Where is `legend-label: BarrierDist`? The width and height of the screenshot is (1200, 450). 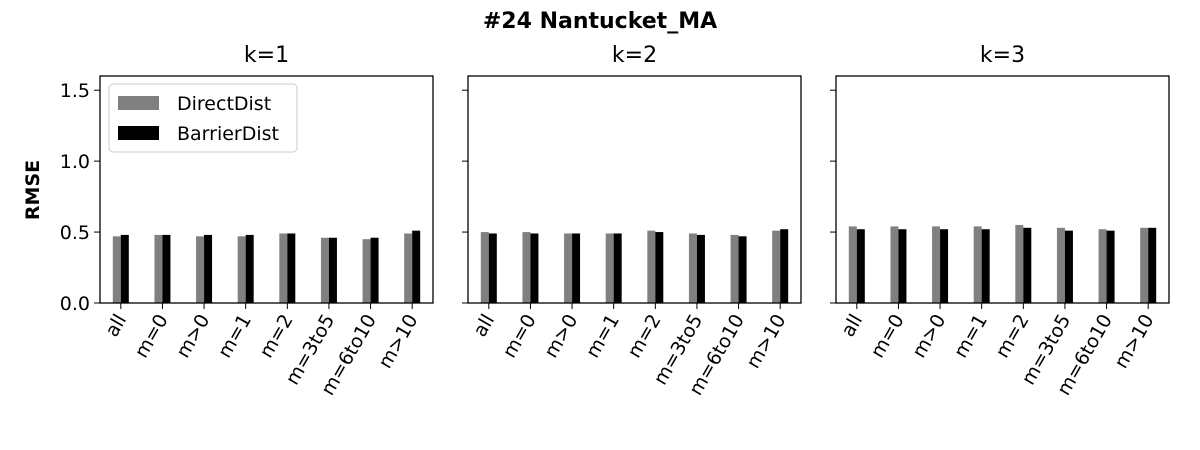 legend-label: BarrierDist is located at coordinates (228, 134).